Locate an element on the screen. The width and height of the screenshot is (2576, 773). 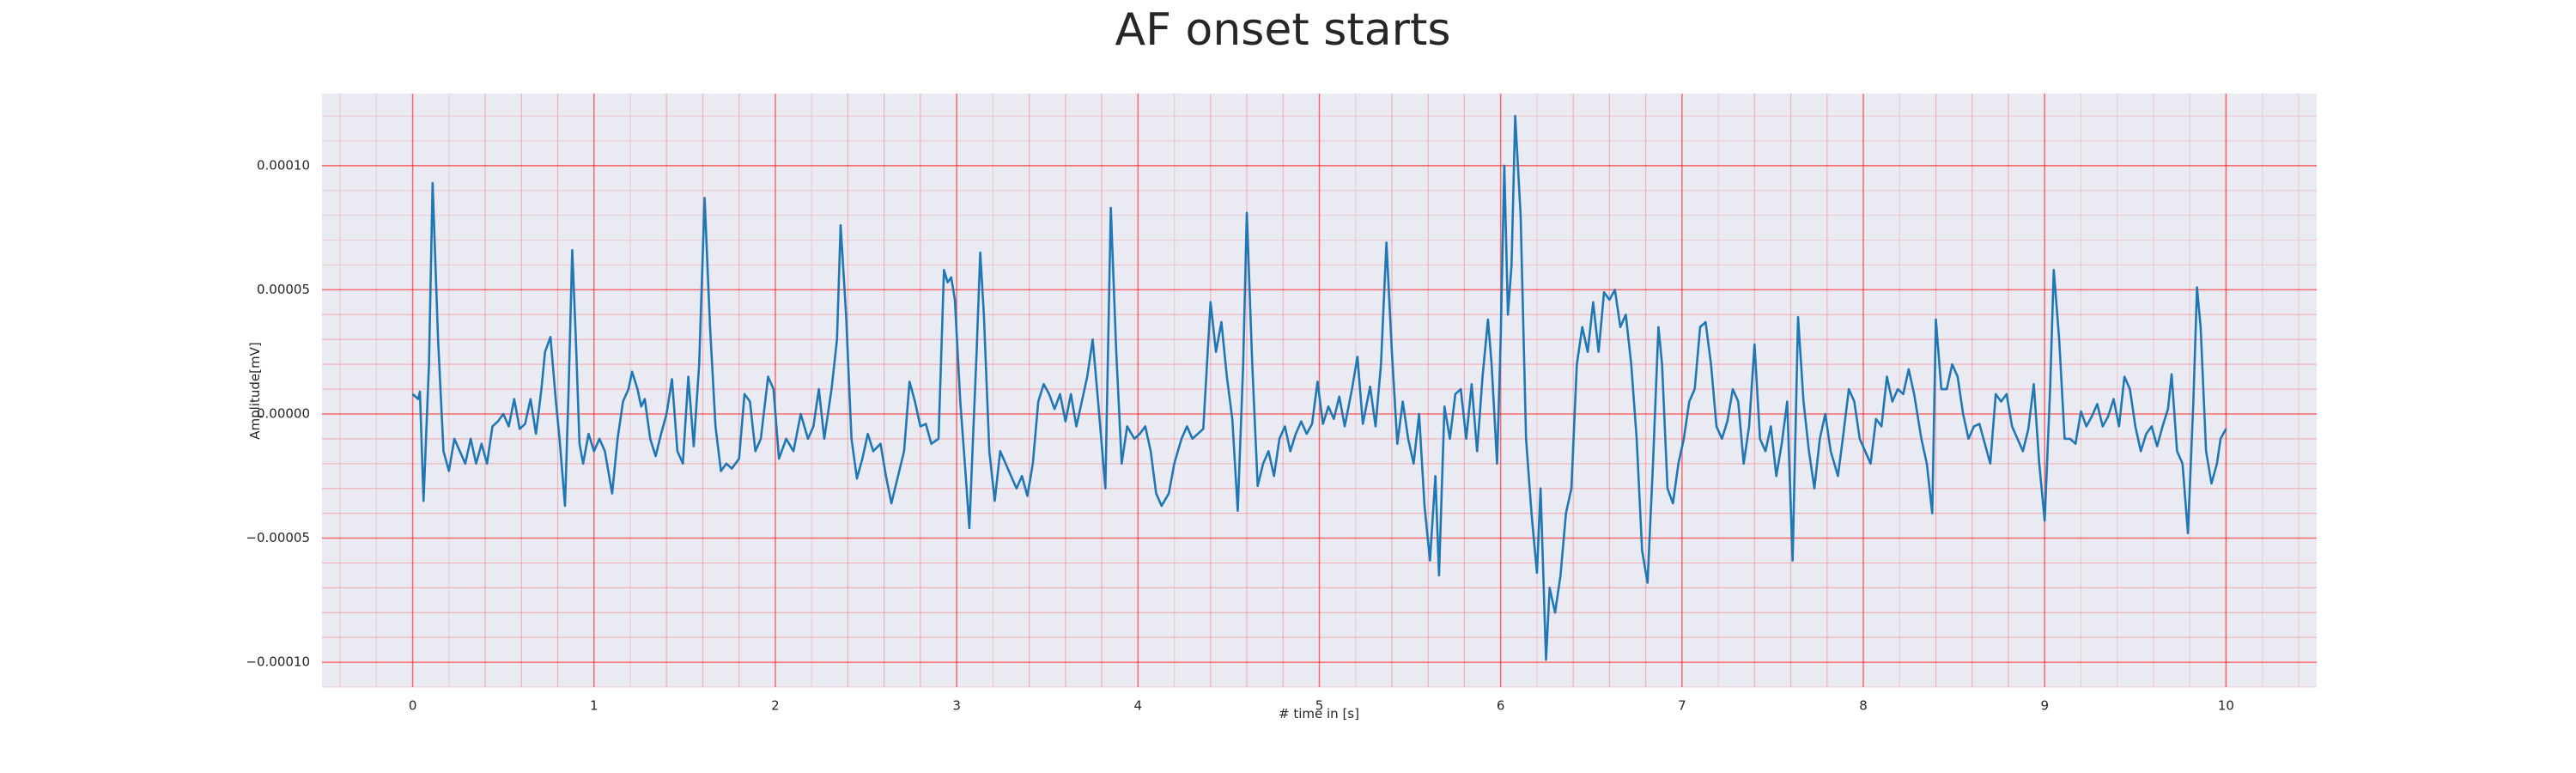
x-tick-label: 9 is located at coordinates (2045, 706).